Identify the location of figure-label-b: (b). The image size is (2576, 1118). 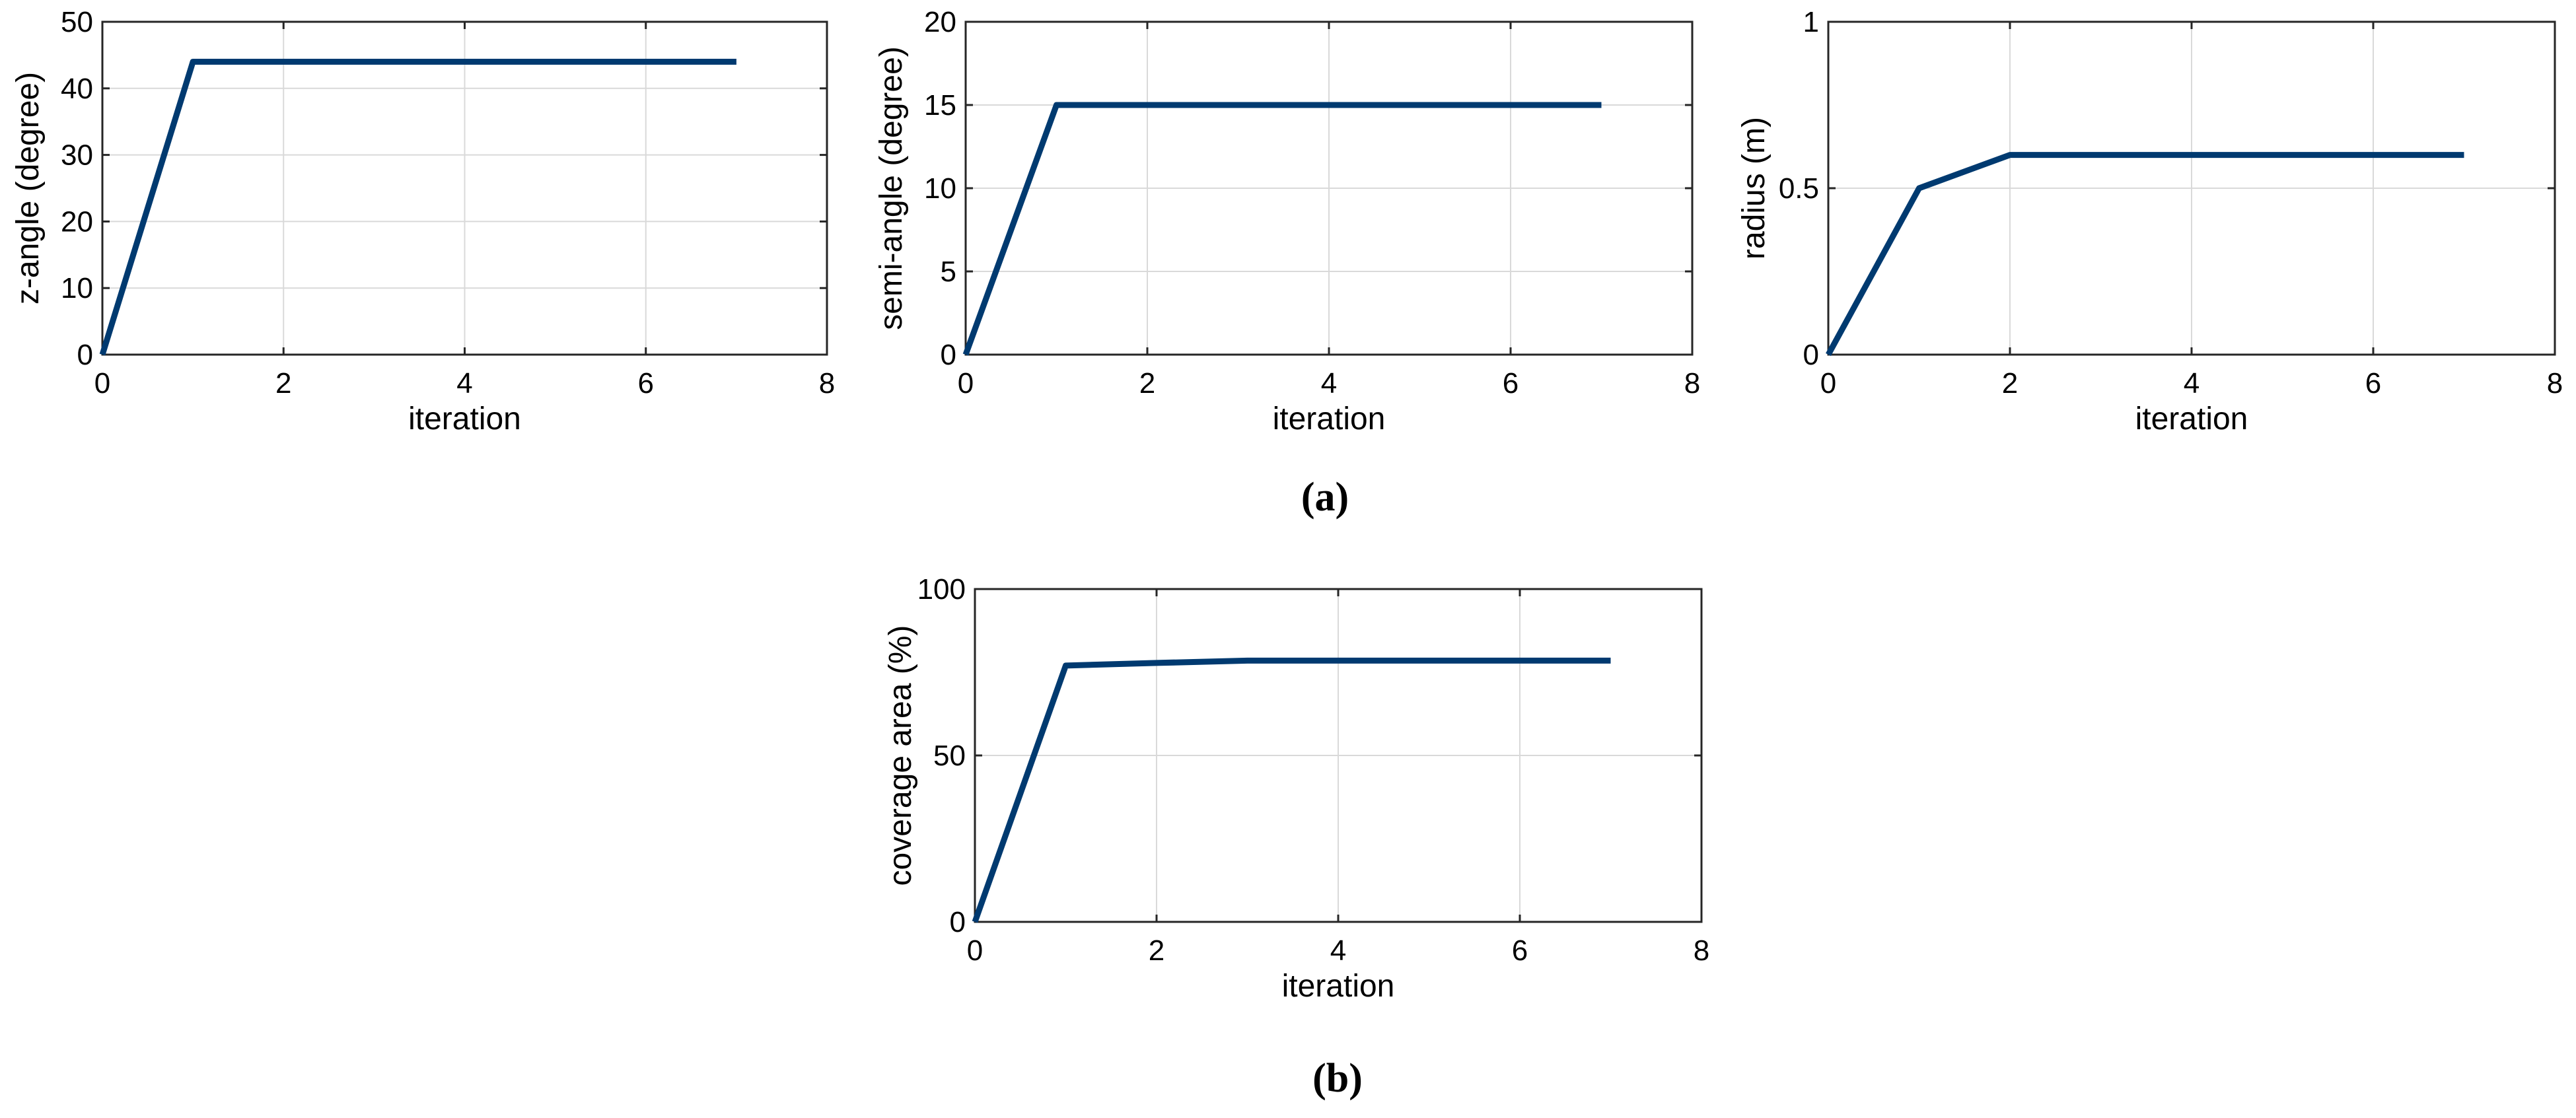
(1337, 1078).